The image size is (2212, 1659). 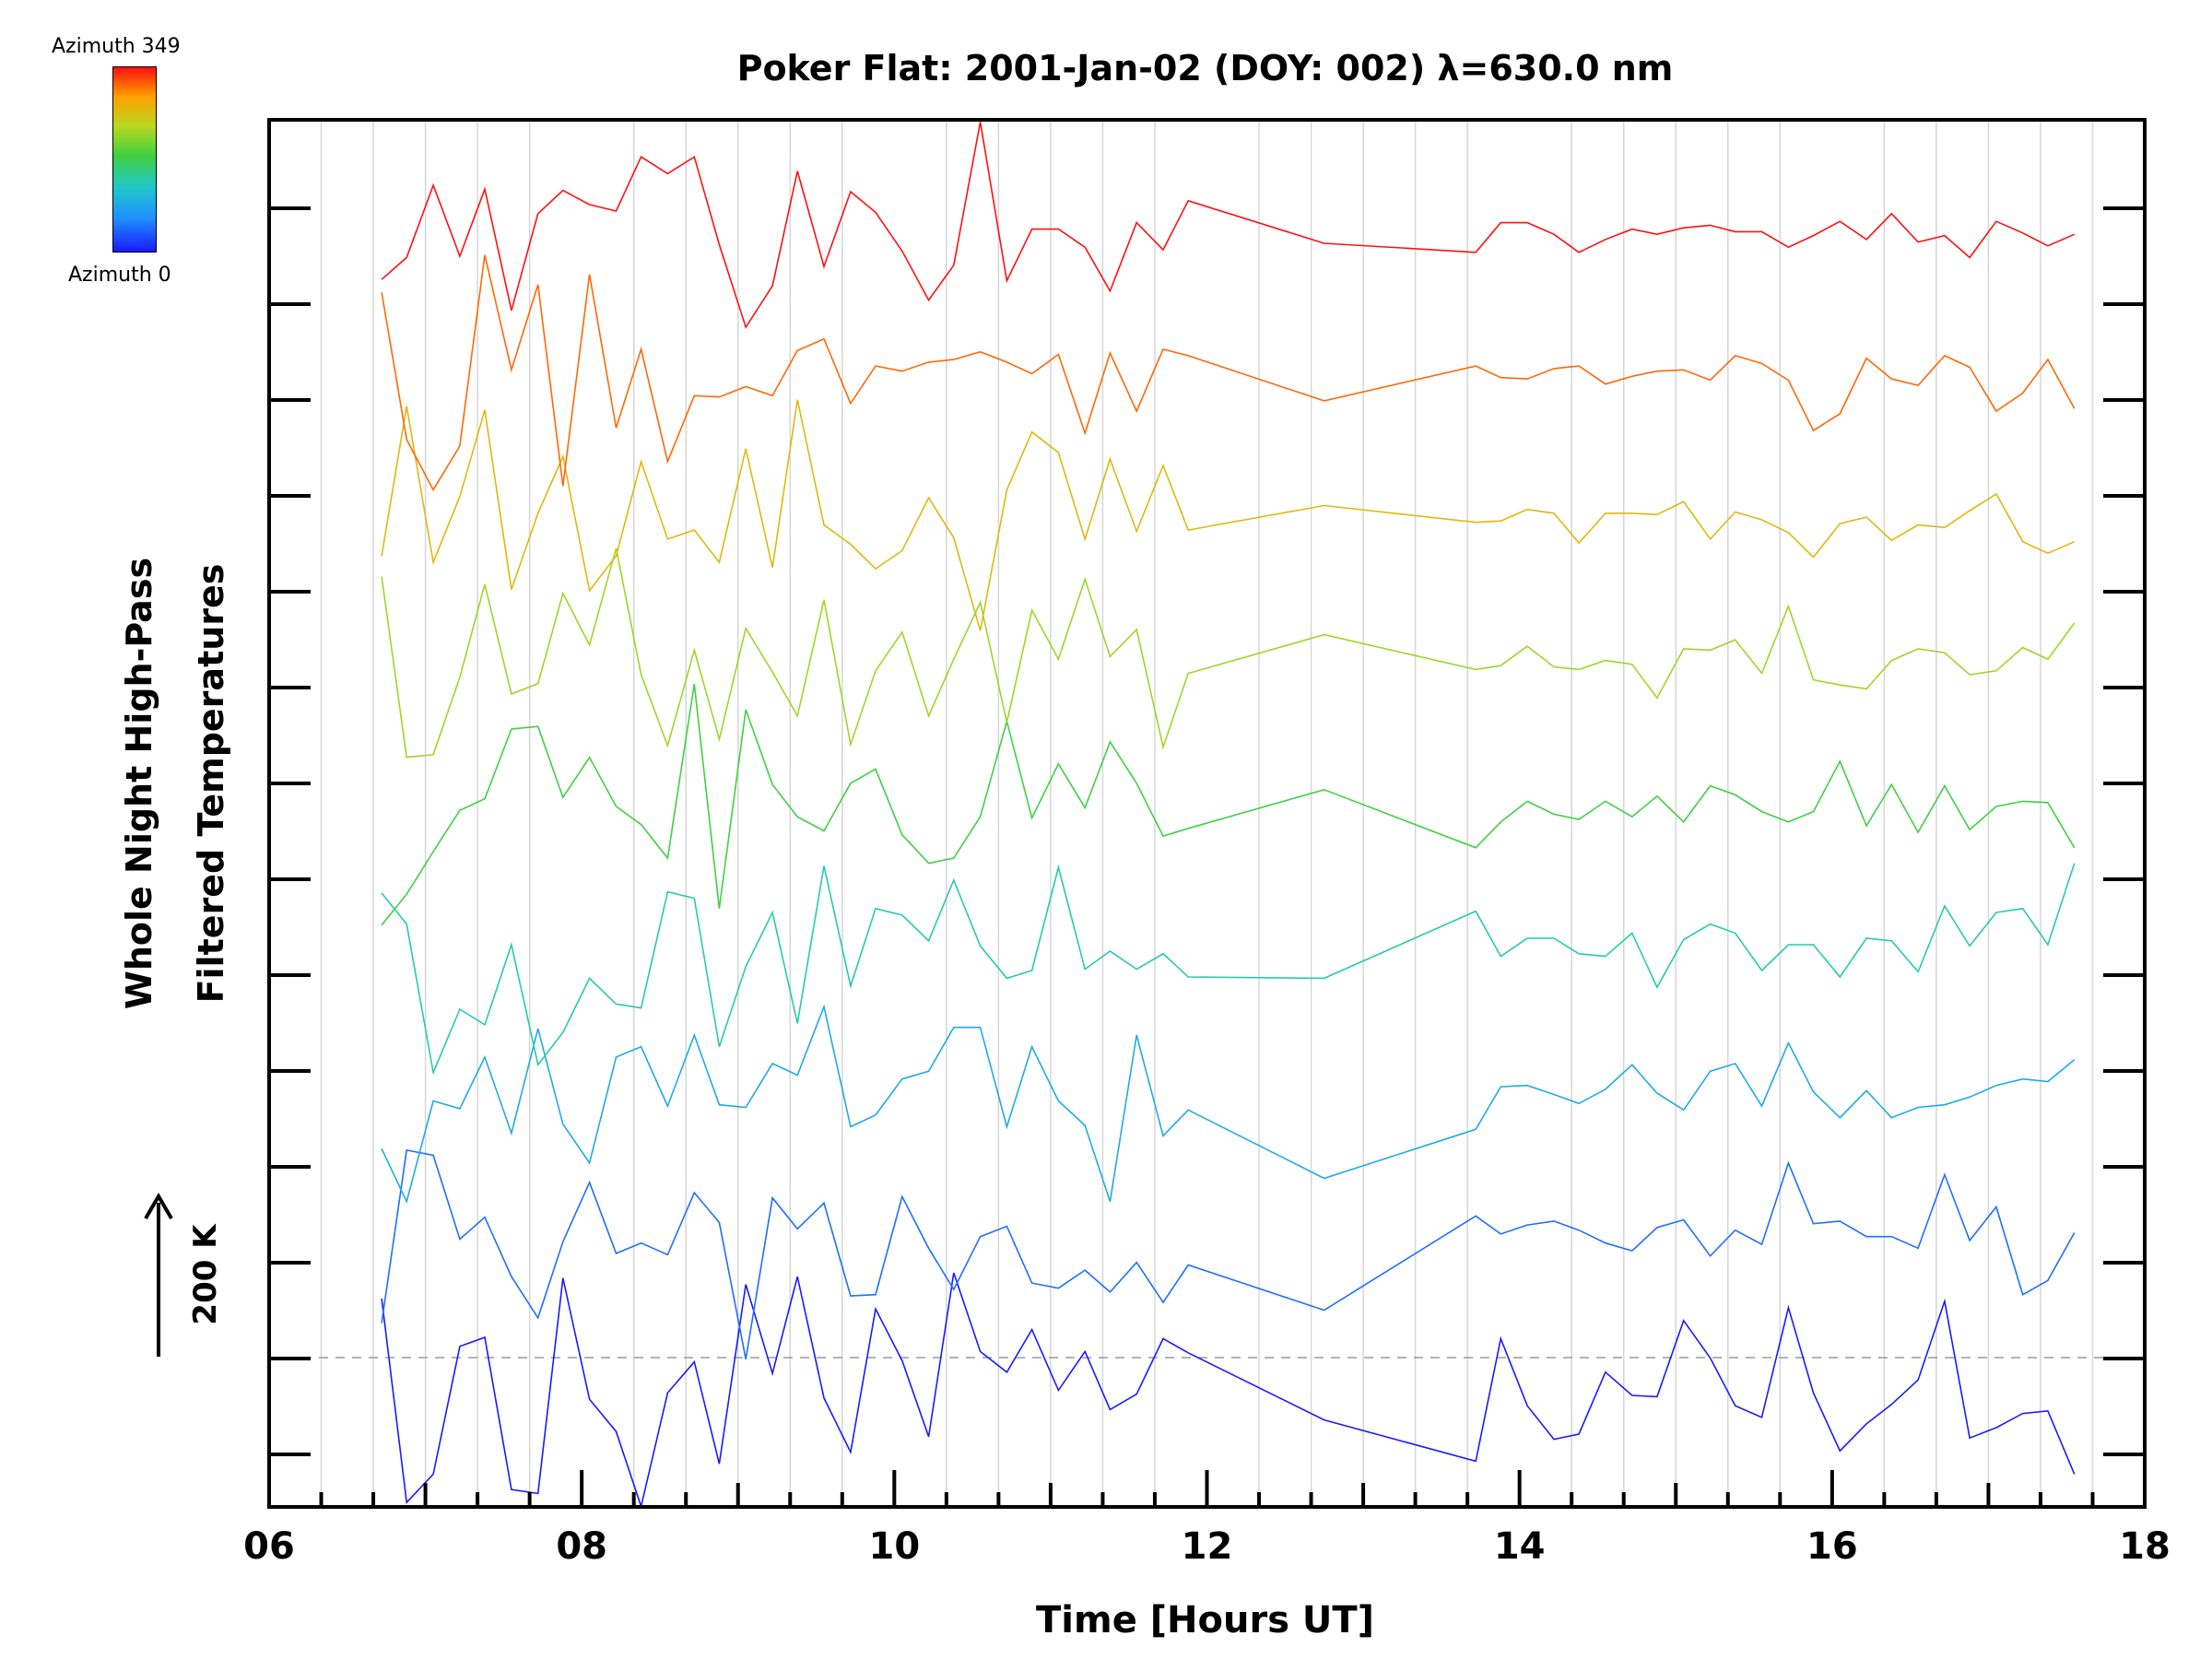 I want to click on x-tick-label: 12, so click(x=1207, y=1546).